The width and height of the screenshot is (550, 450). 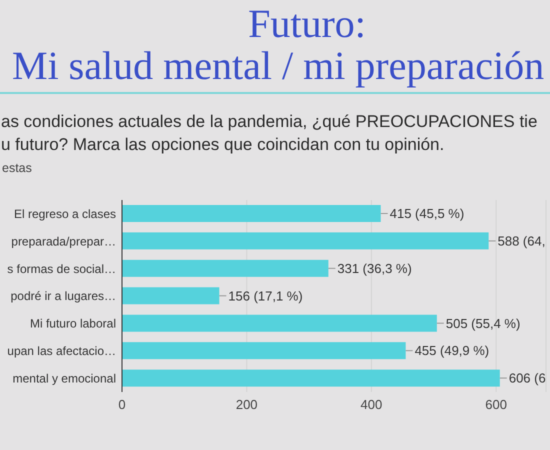 I want to click on x-tick-label: 600, so click(x=496, y=404).